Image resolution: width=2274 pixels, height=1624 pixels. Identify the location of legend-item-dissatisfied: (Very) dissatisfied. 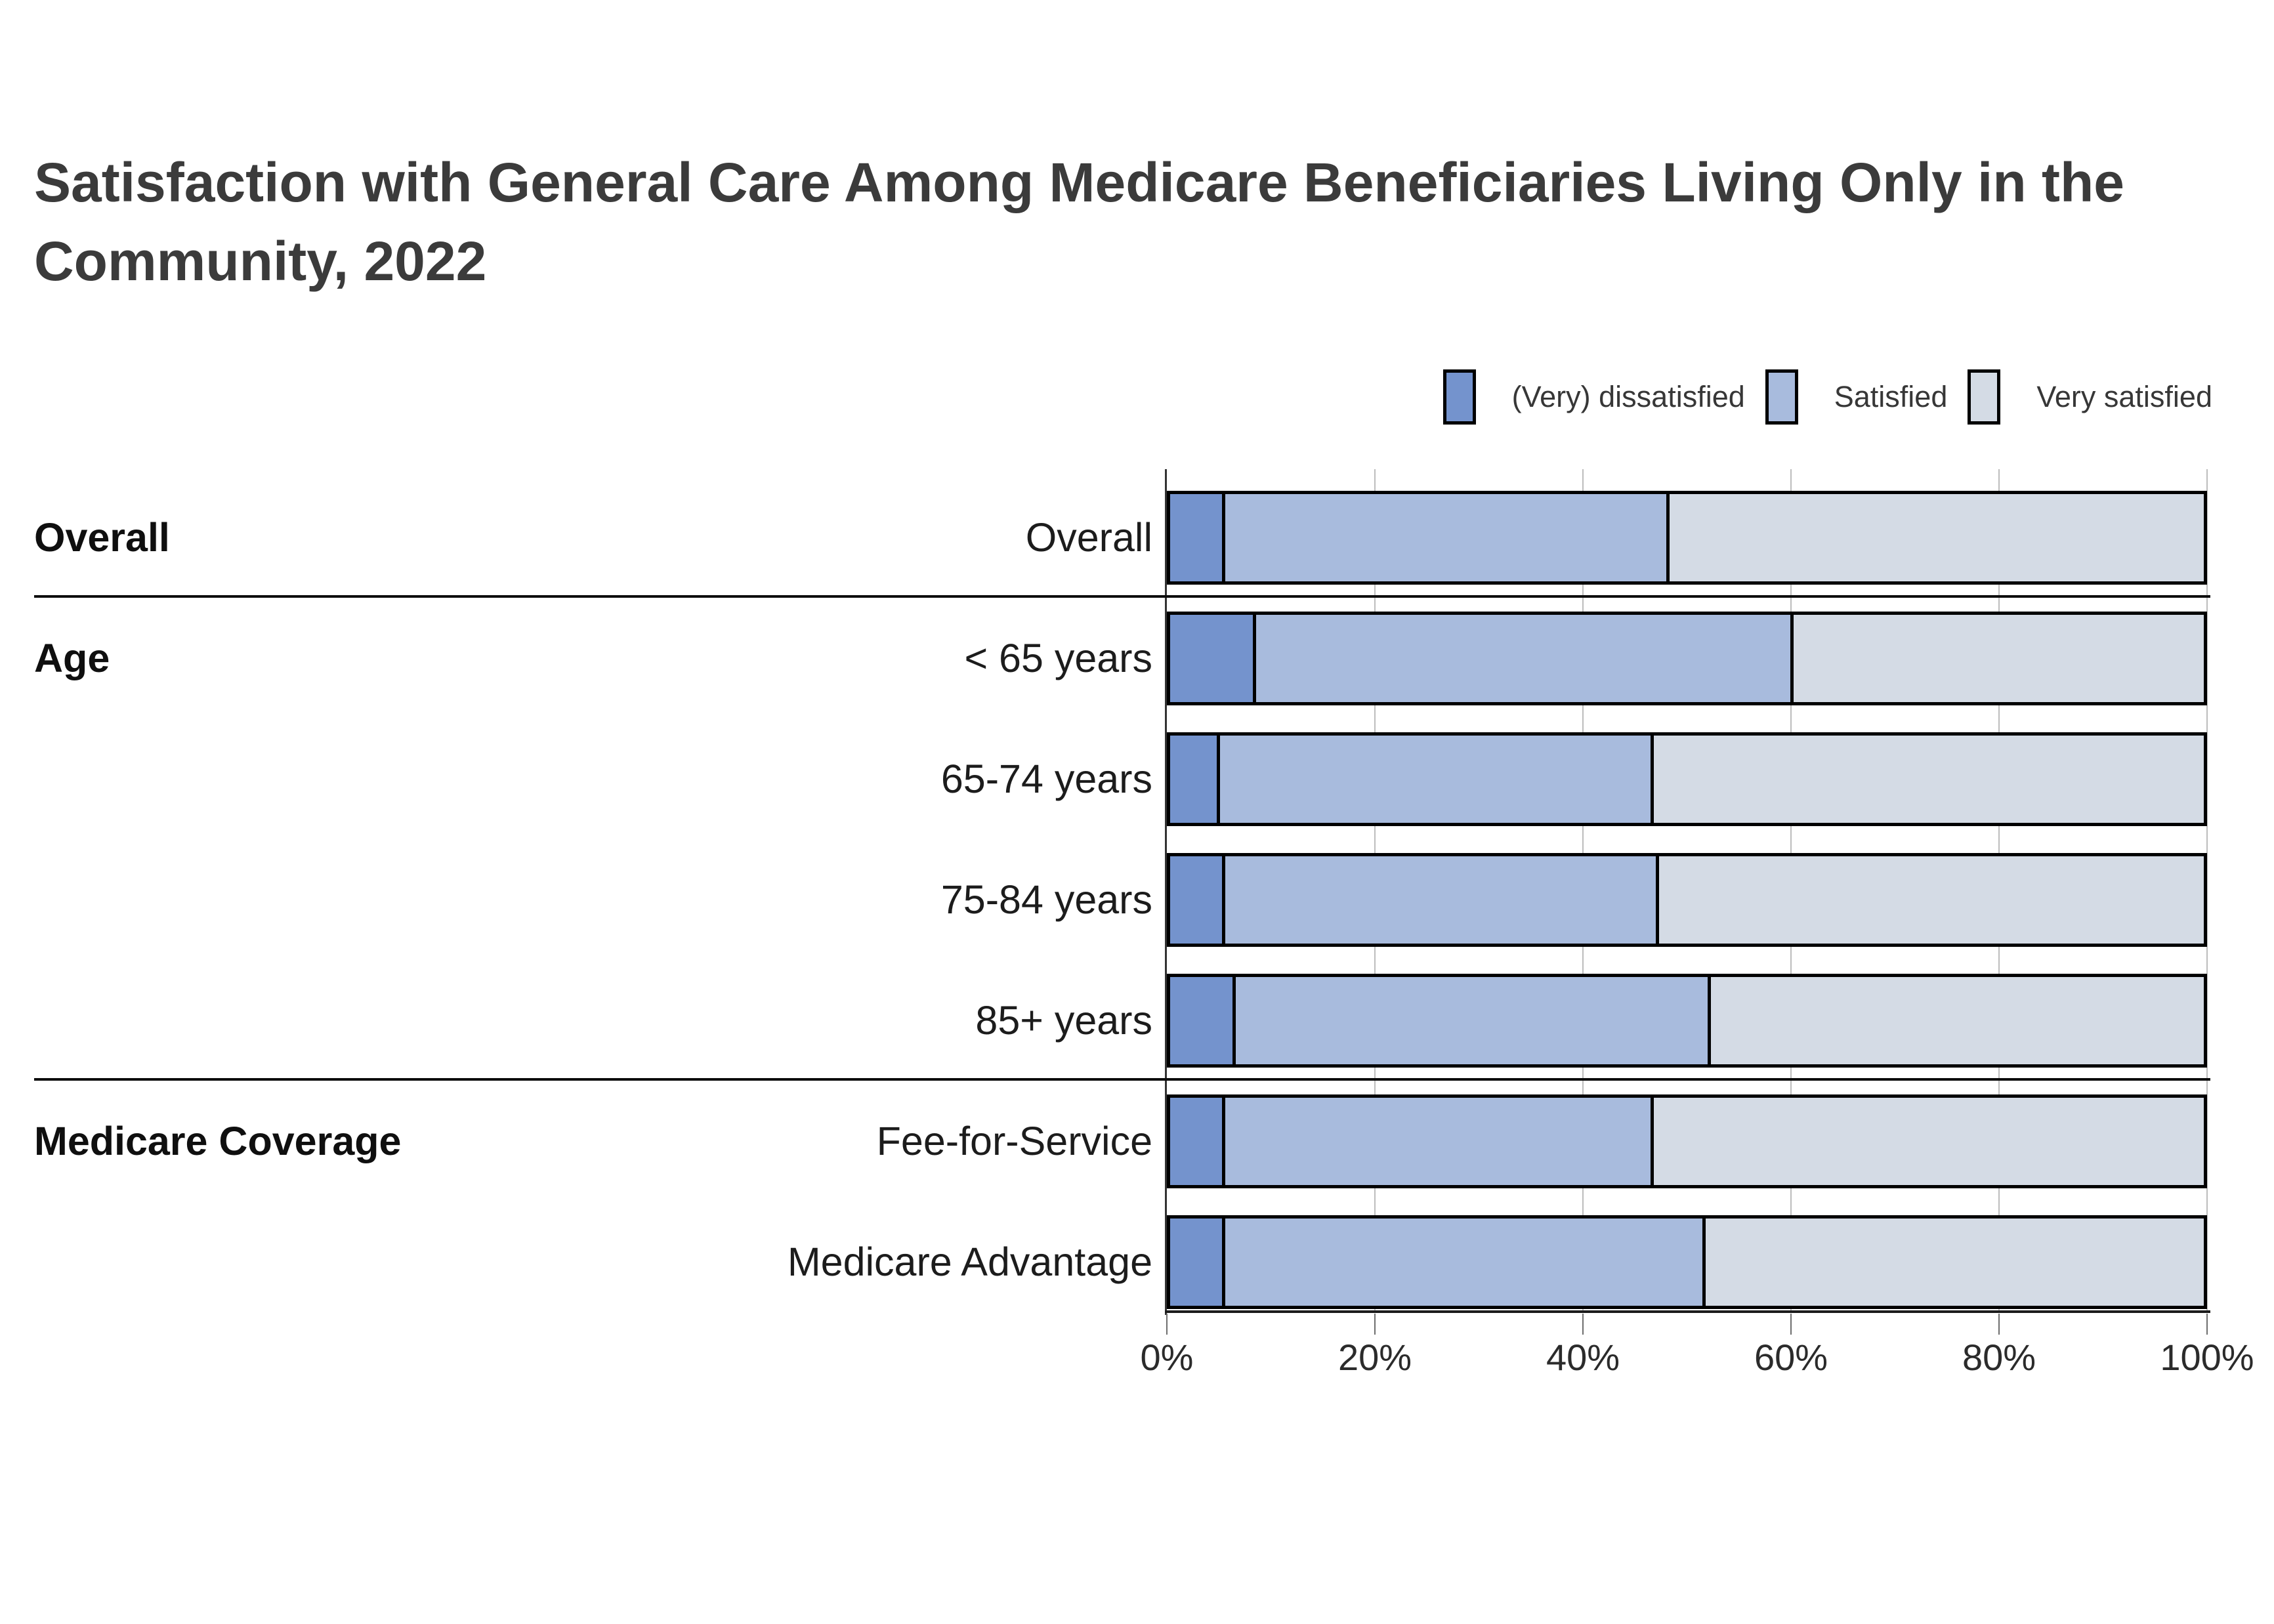
(1593, 397).